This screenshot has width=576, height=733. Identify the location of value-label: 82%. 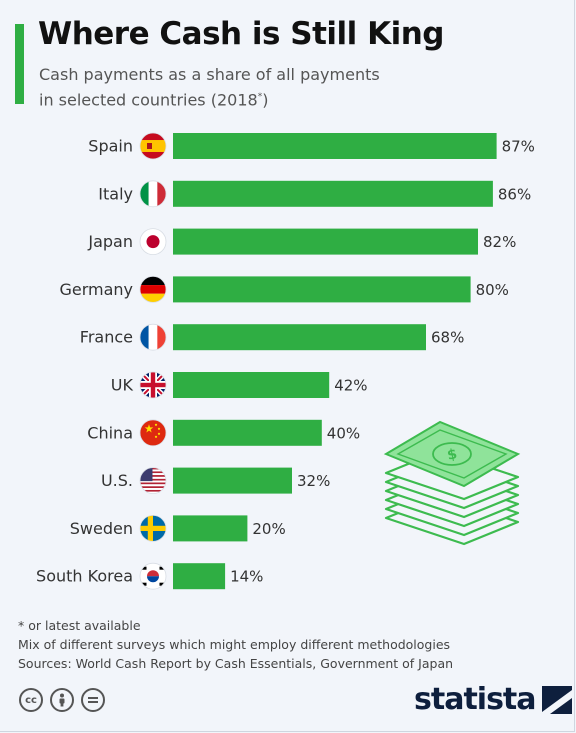
(499, 242).